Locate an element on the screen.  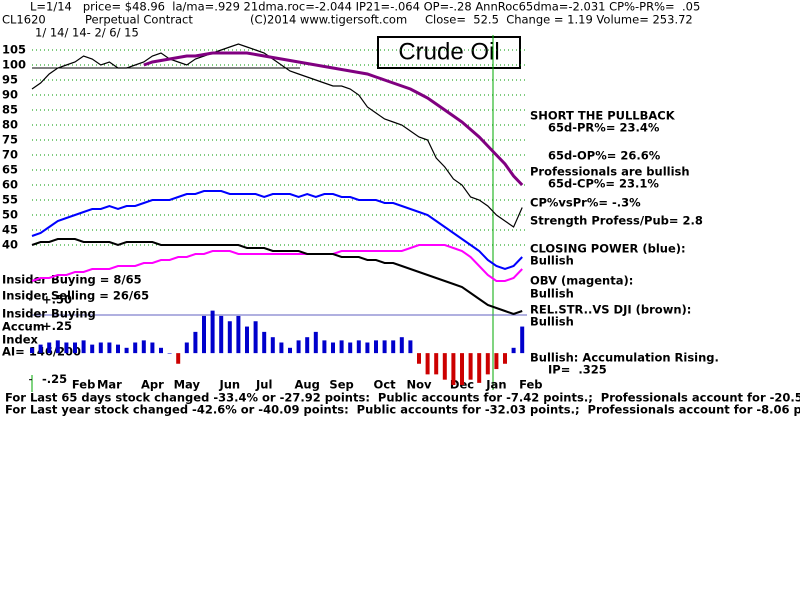
y-tick-label: 50 is located at coordinates (10, 215).